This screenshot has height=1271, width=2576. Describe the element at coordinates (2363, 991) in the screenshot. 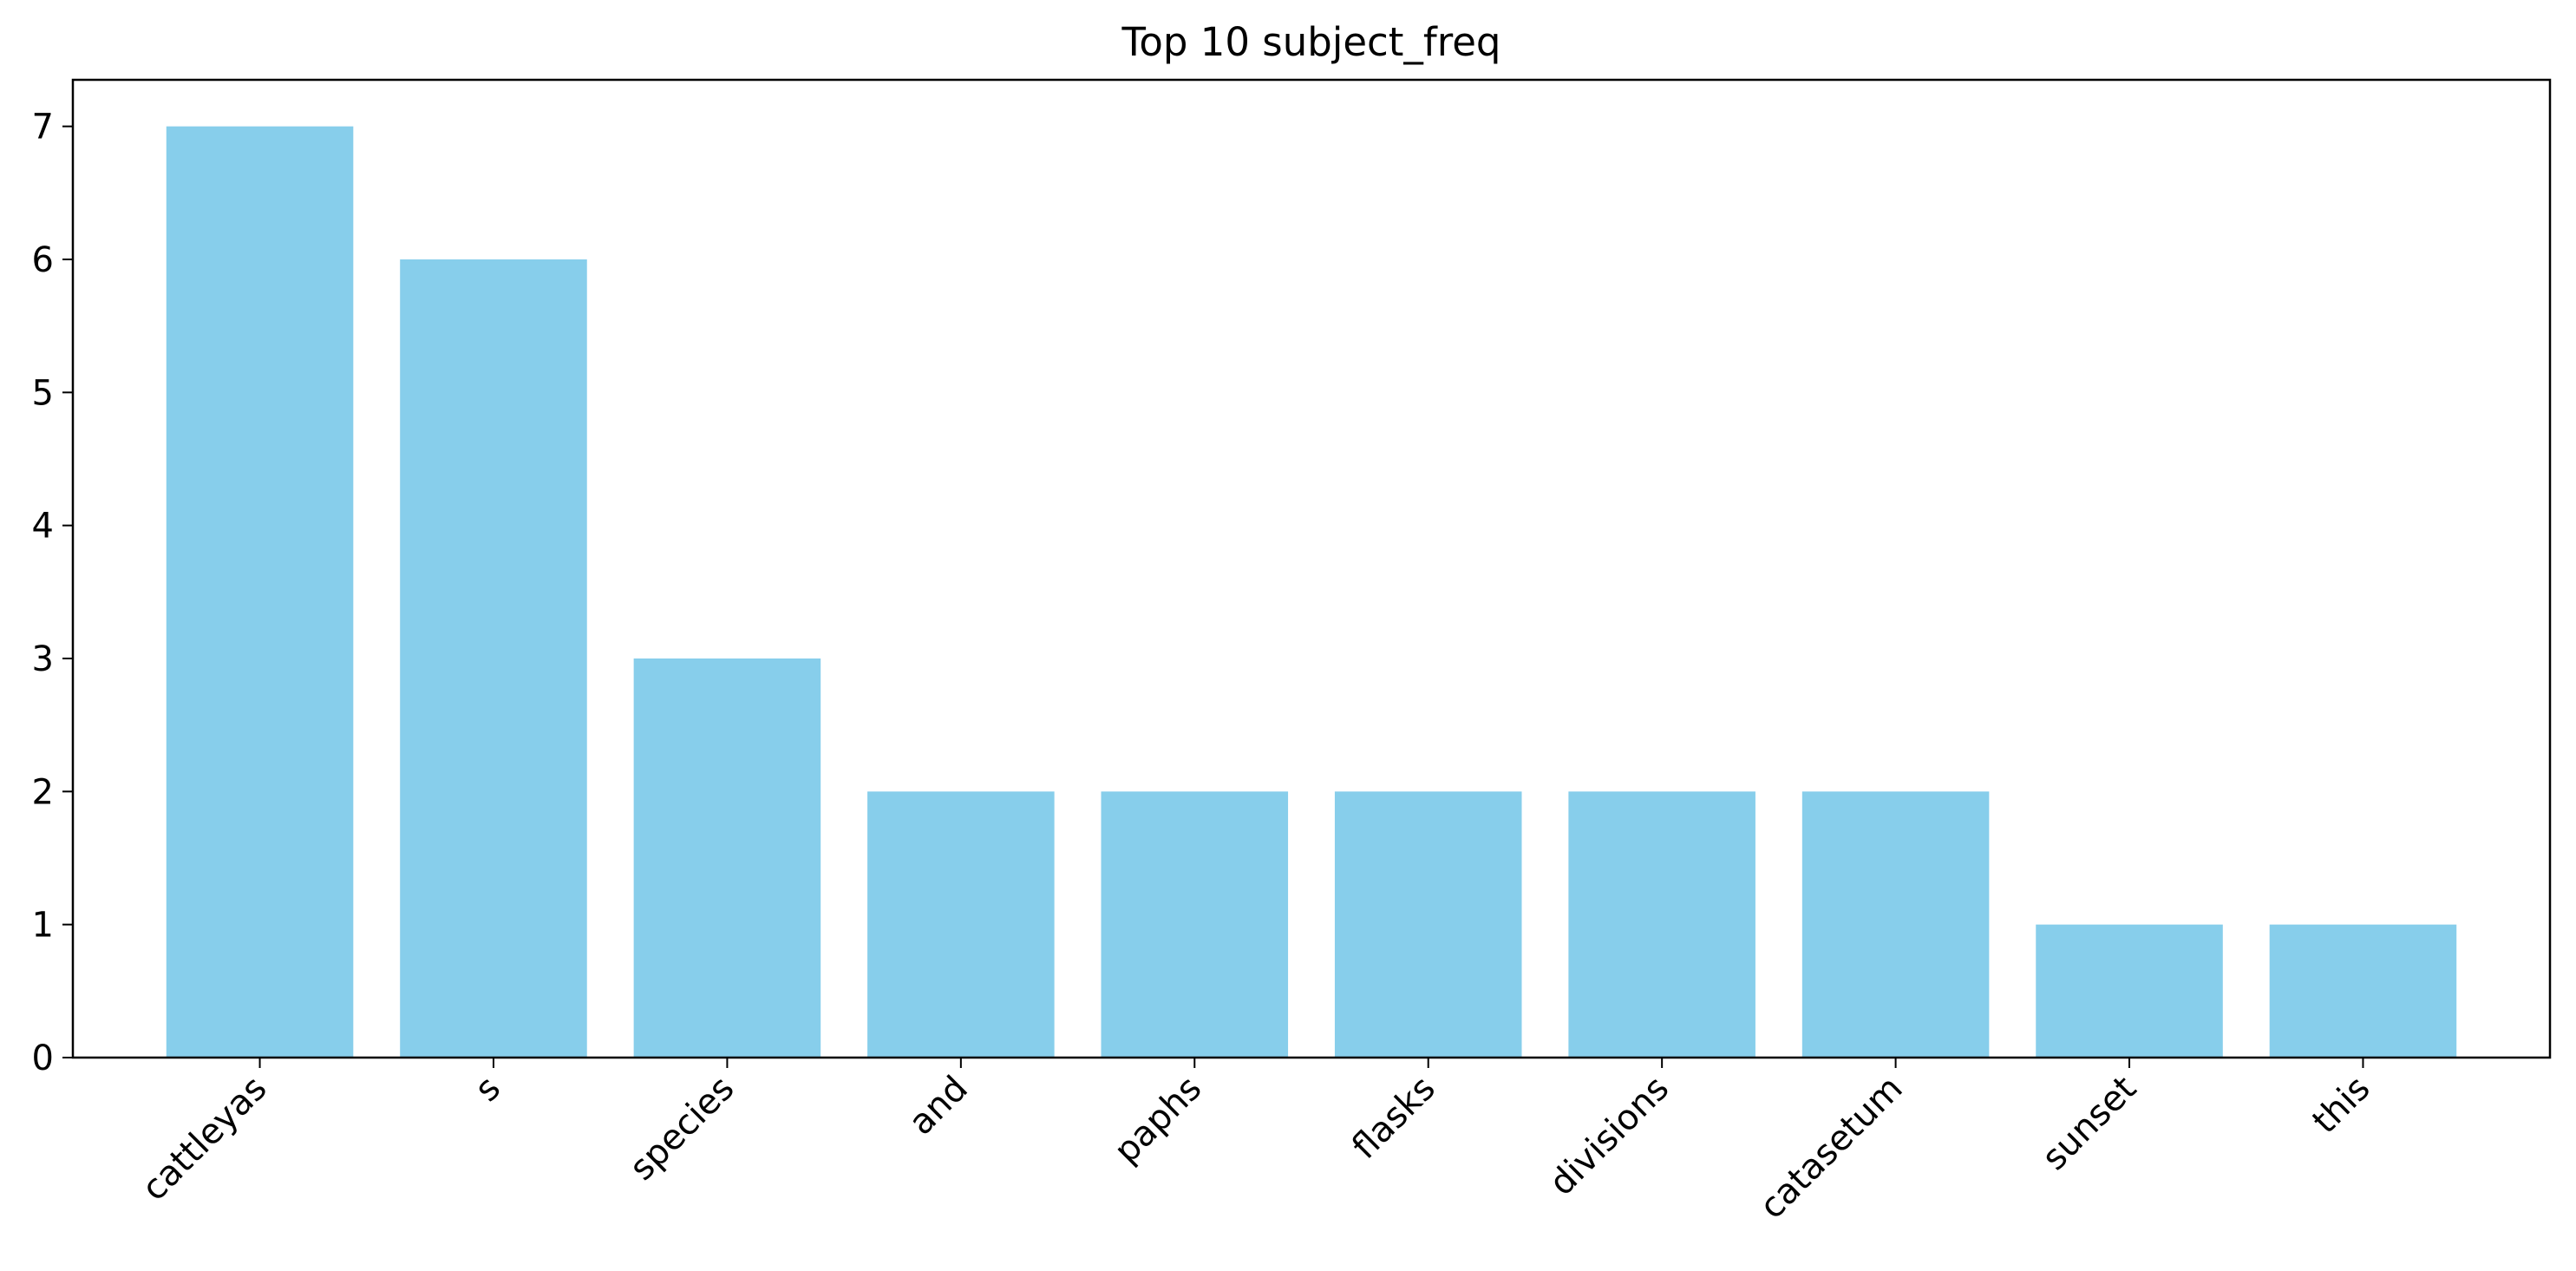

I see `bar-this` at that location.